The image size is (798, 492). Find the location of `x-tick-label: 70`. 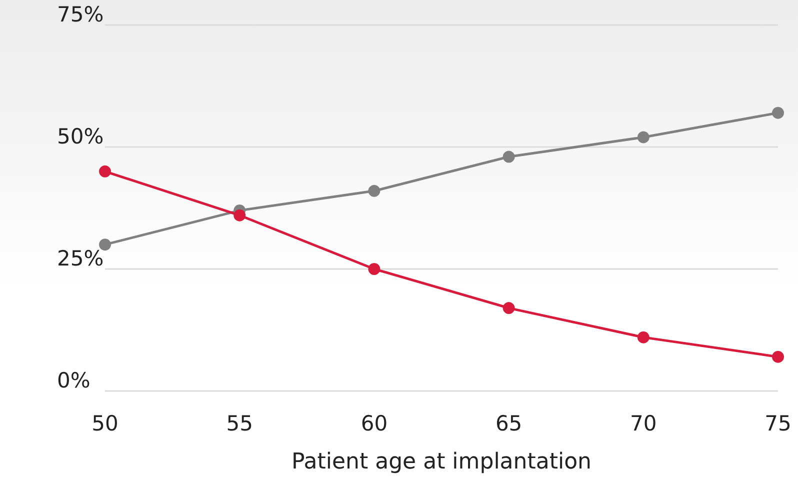

x-tick-label: 70 is located at coordinates (643, 424).